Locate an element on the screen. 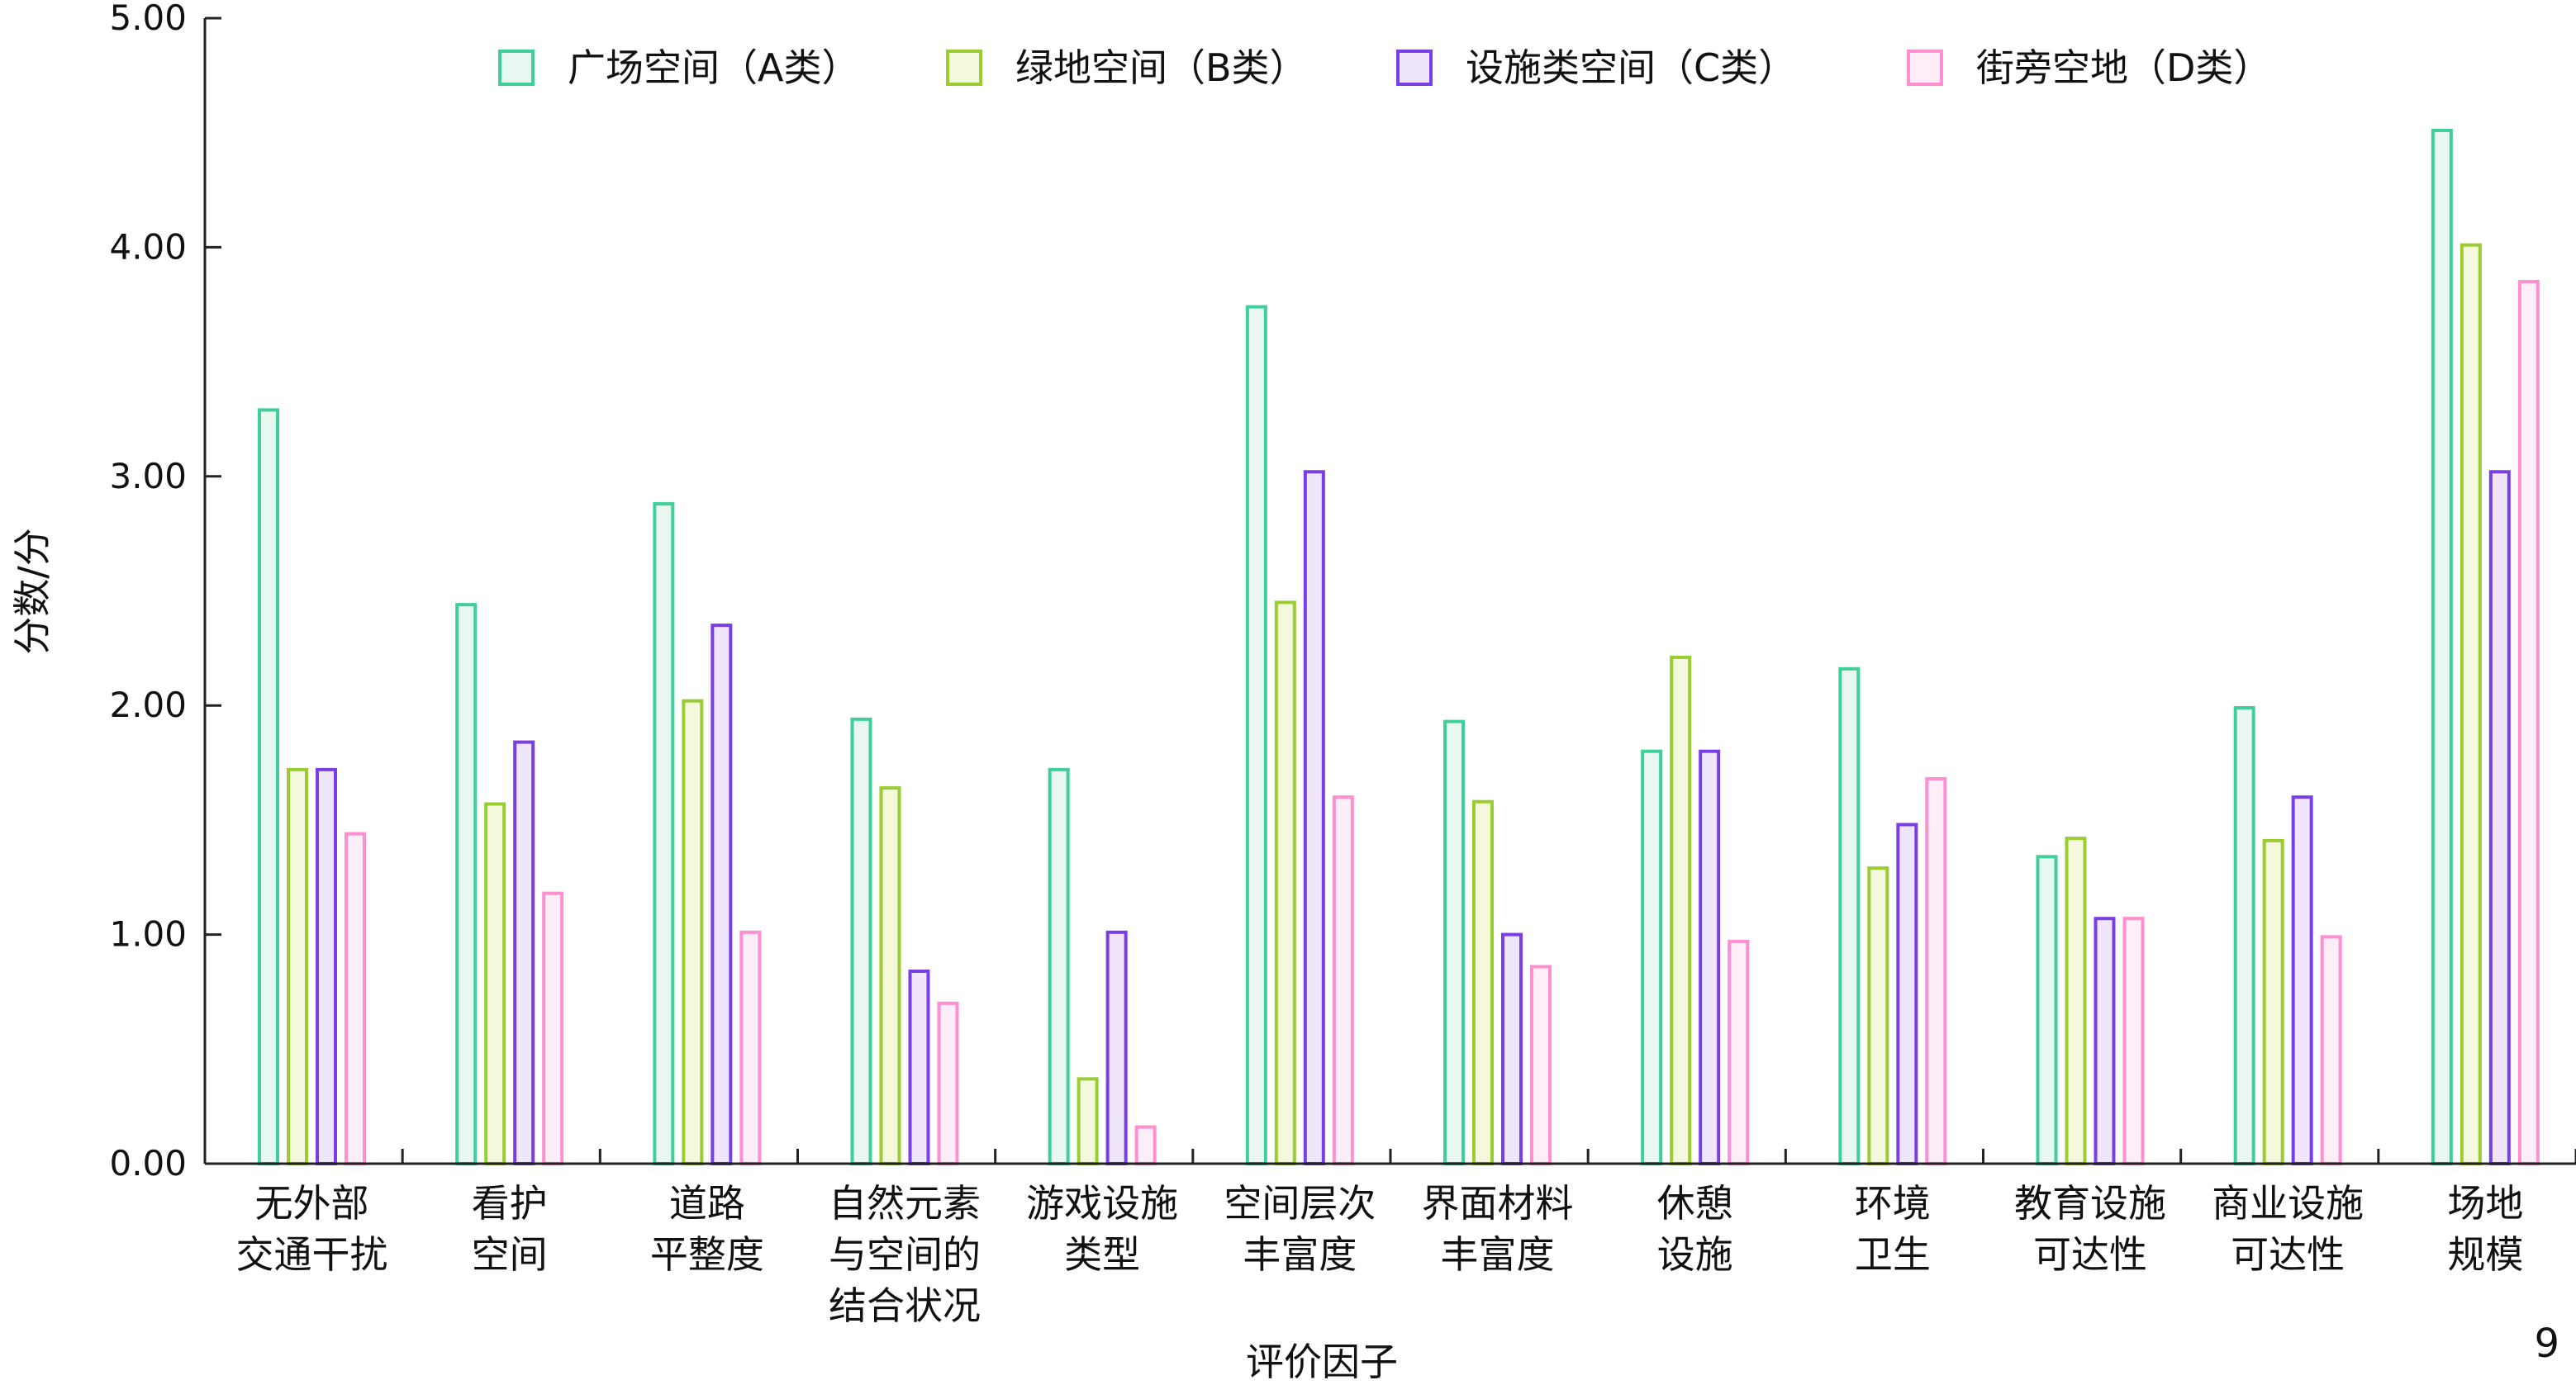  bar-4-c is located at coordinates (919, 1067).